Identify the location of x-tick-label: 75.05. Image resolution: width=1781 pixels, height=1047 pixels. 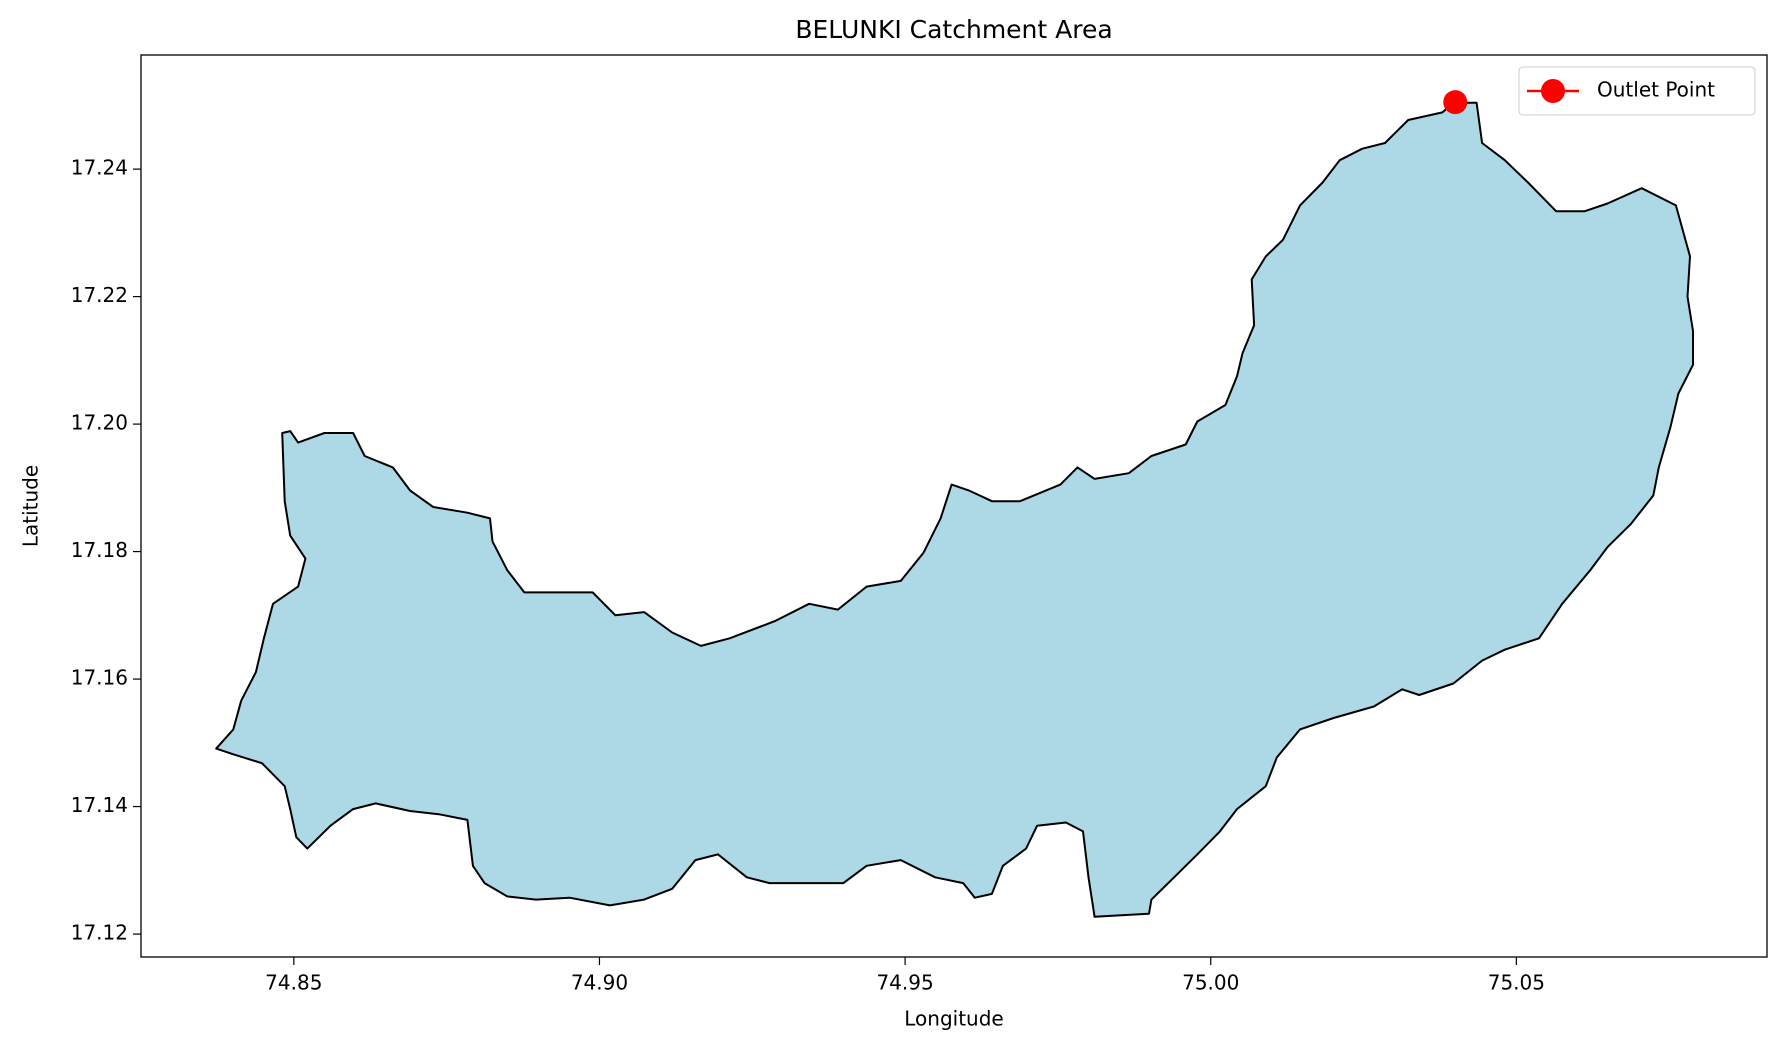
(1516, 983).